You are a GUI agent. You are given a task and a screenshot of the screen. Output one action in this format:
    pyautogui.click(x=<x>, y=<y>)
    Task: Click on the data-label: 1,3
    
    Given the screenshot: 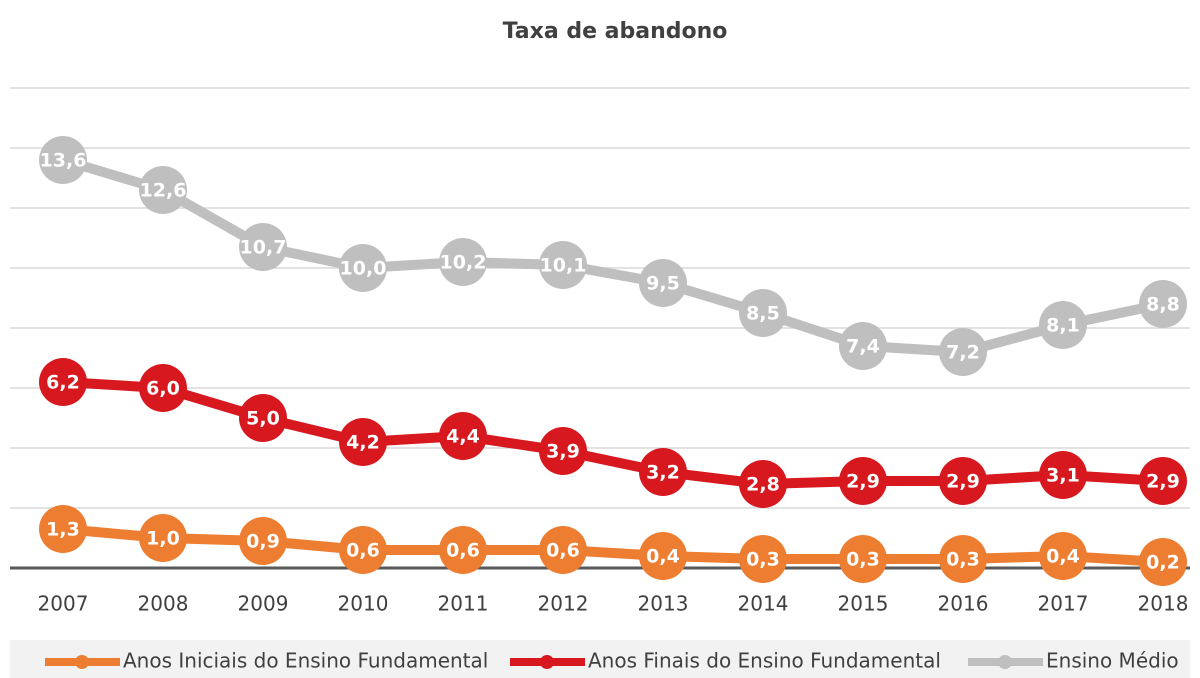 What is the action you would take?
    pyautogui.click(x=63, y=530)
    